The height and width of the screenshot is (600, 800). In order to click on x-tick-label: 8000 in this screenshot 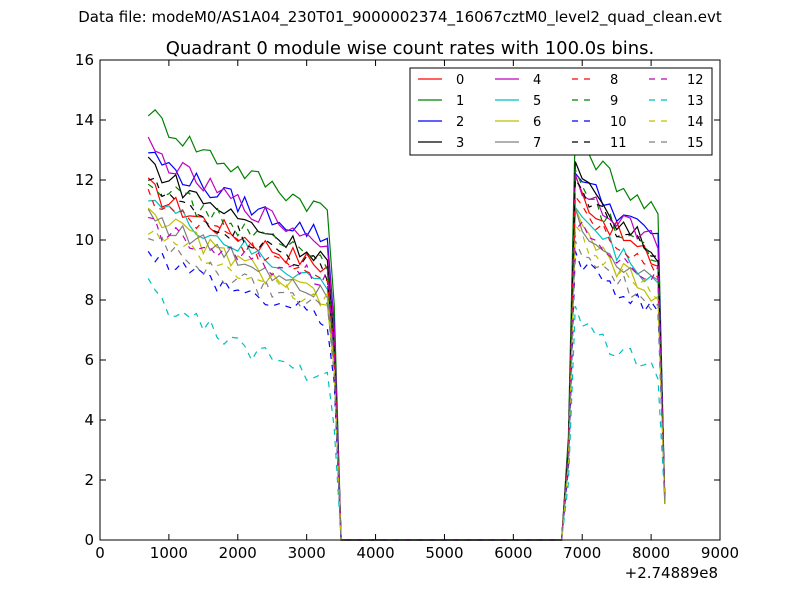, I will do `click(651, 553)`.